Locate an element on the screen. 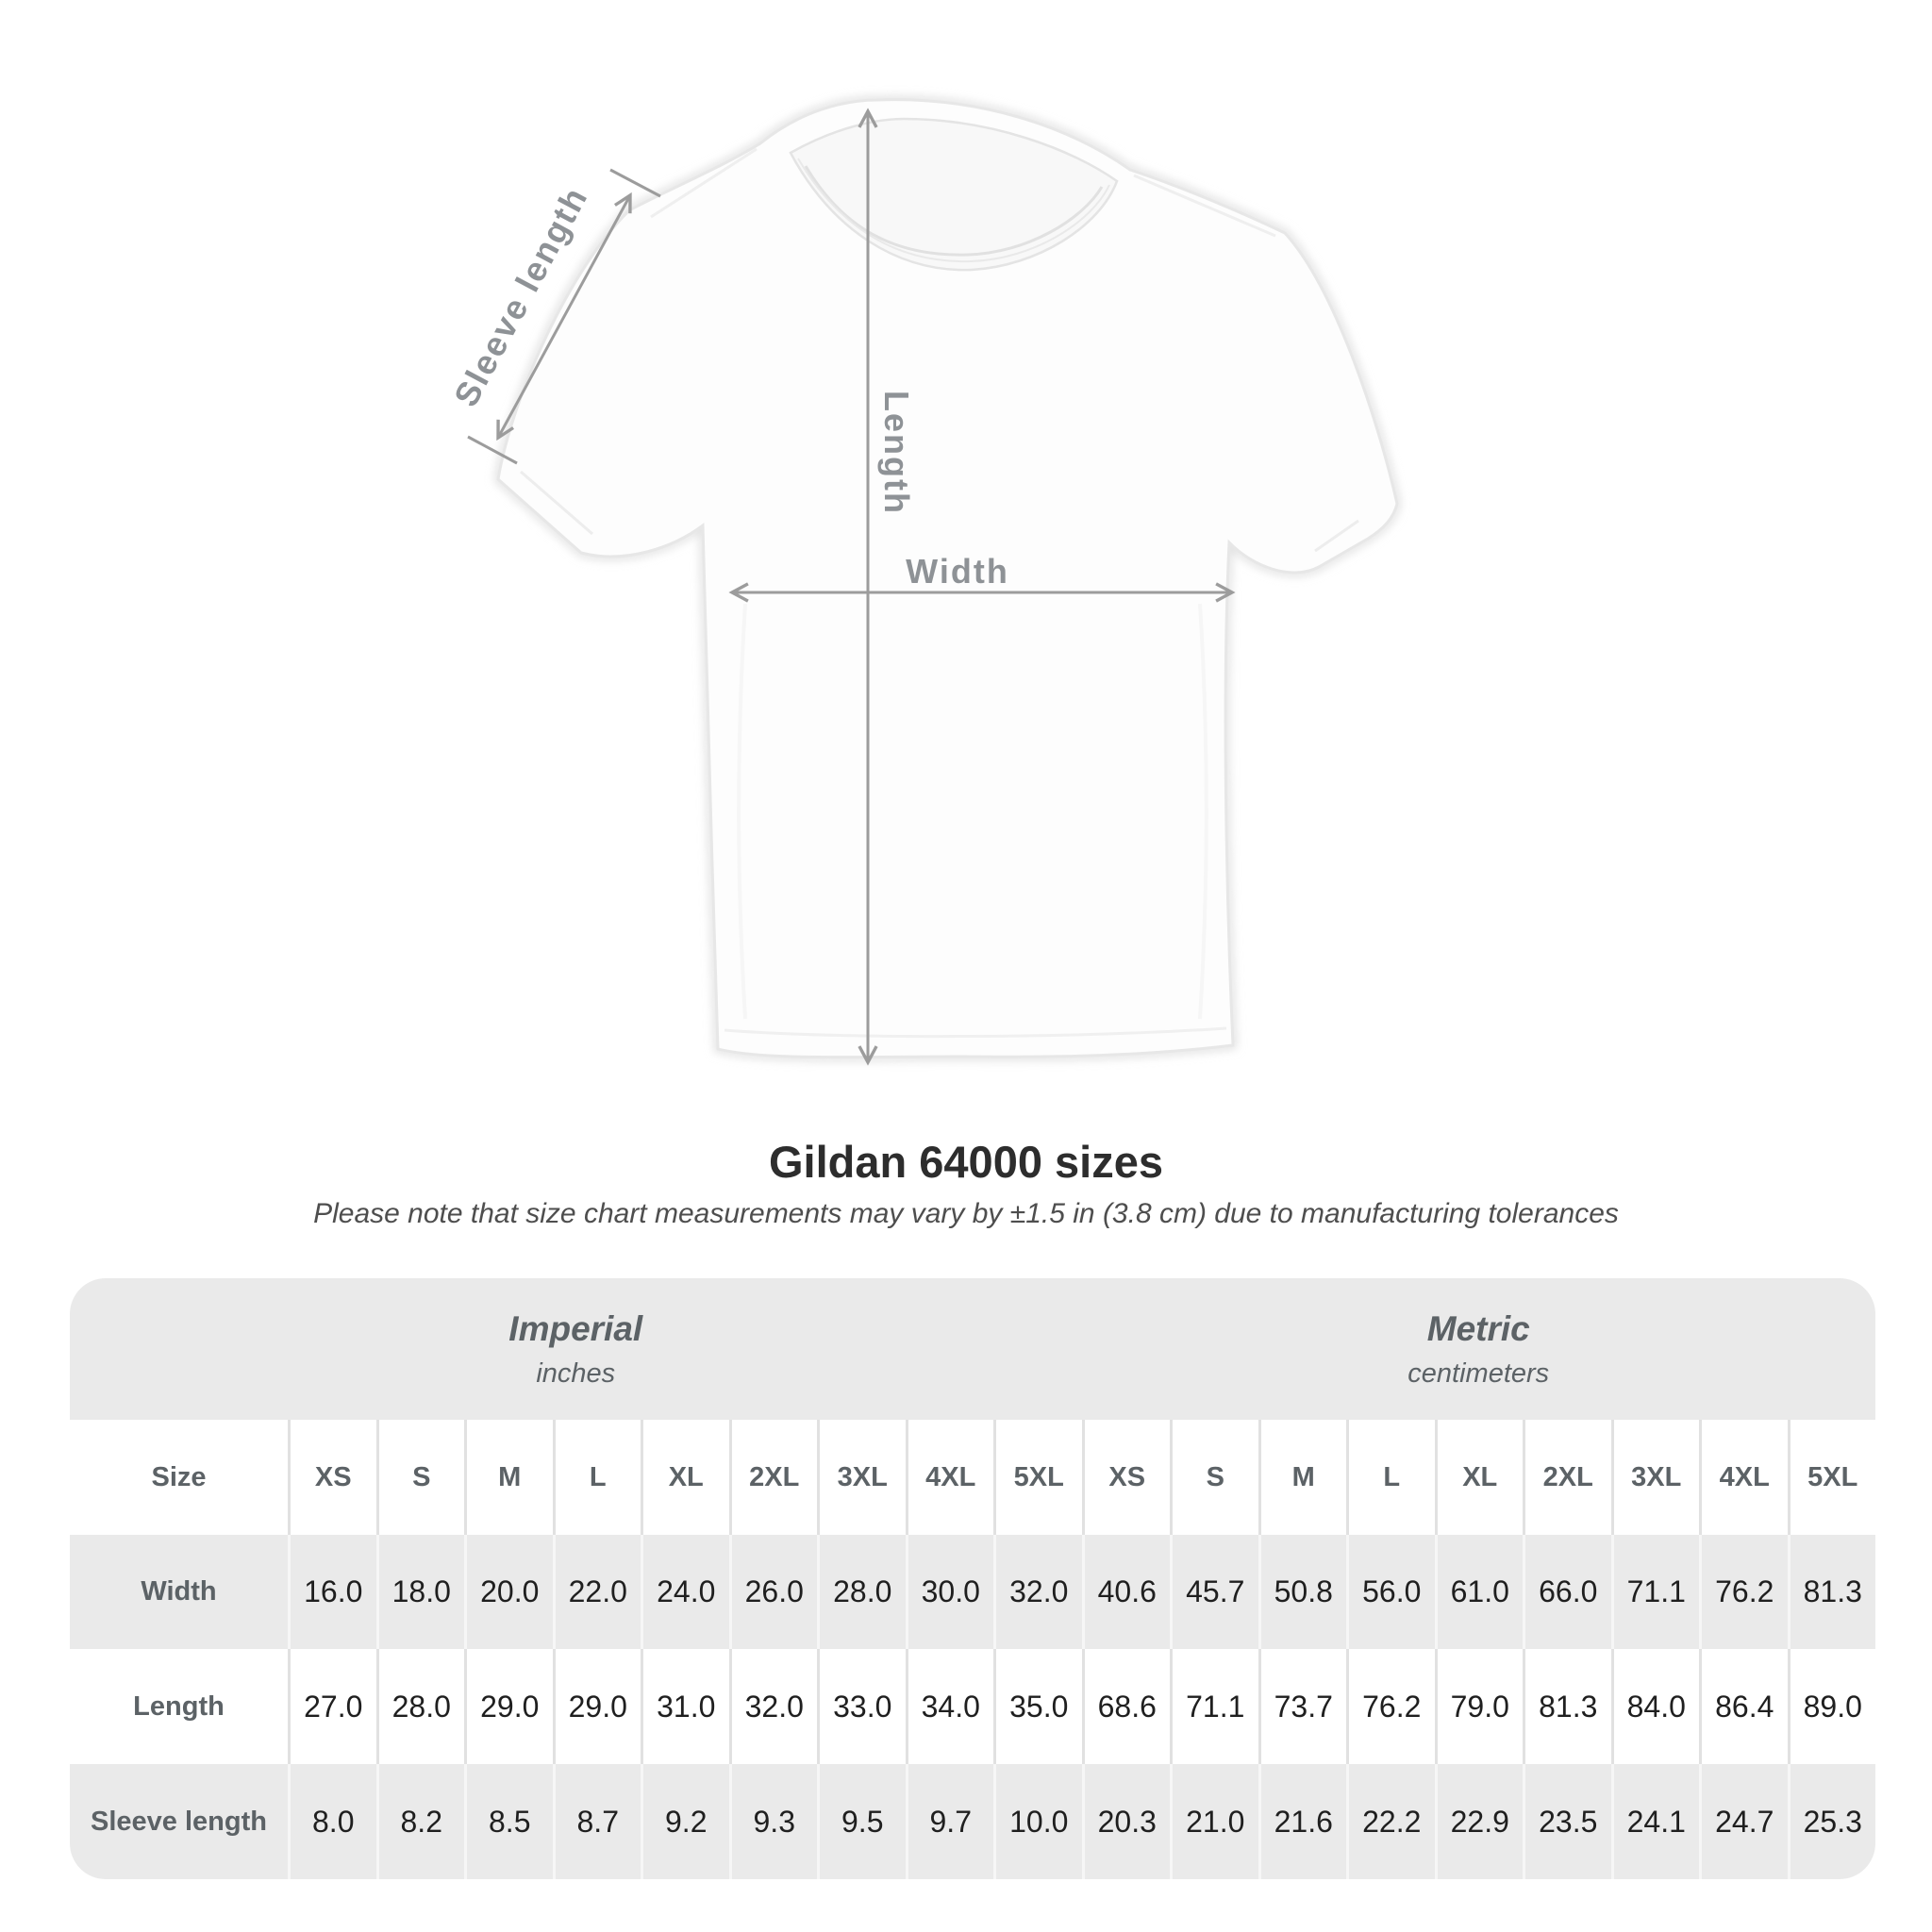 The image size is (1932, 1932). sleeve-length-arrow is located at coordinates (564, 317).